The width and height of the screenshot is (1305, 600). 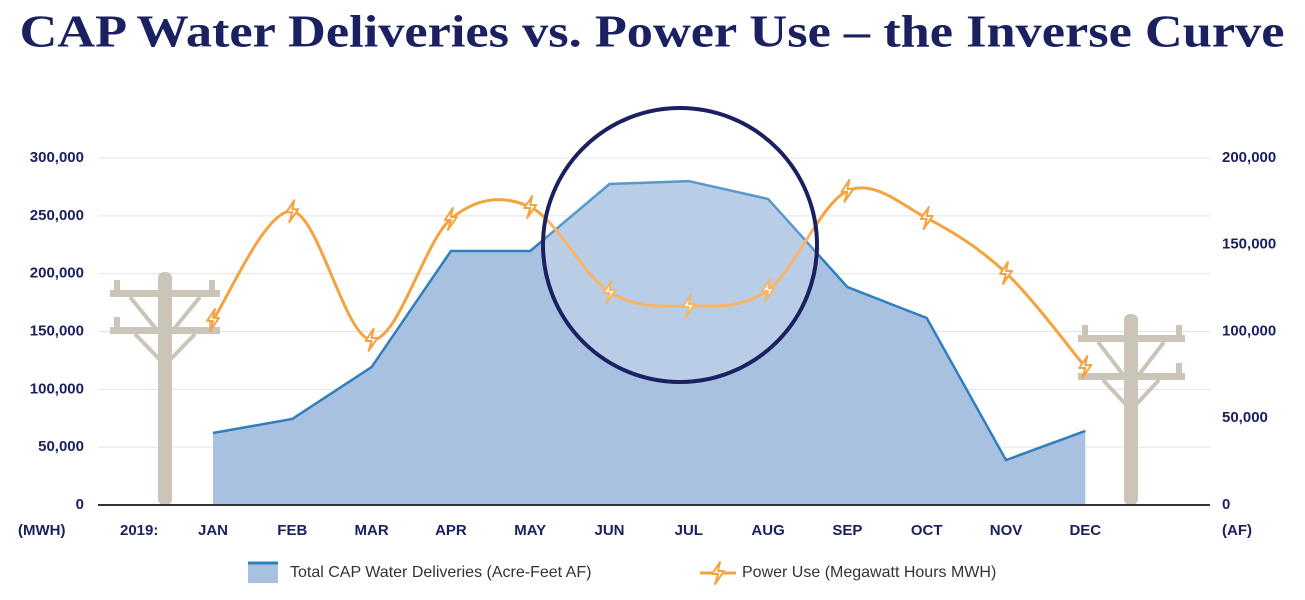 What do you see at coordinates (1249, 330) in the screenshot?
I see `y2-tick-label: 100,000` at bounding box center [1249, 330].